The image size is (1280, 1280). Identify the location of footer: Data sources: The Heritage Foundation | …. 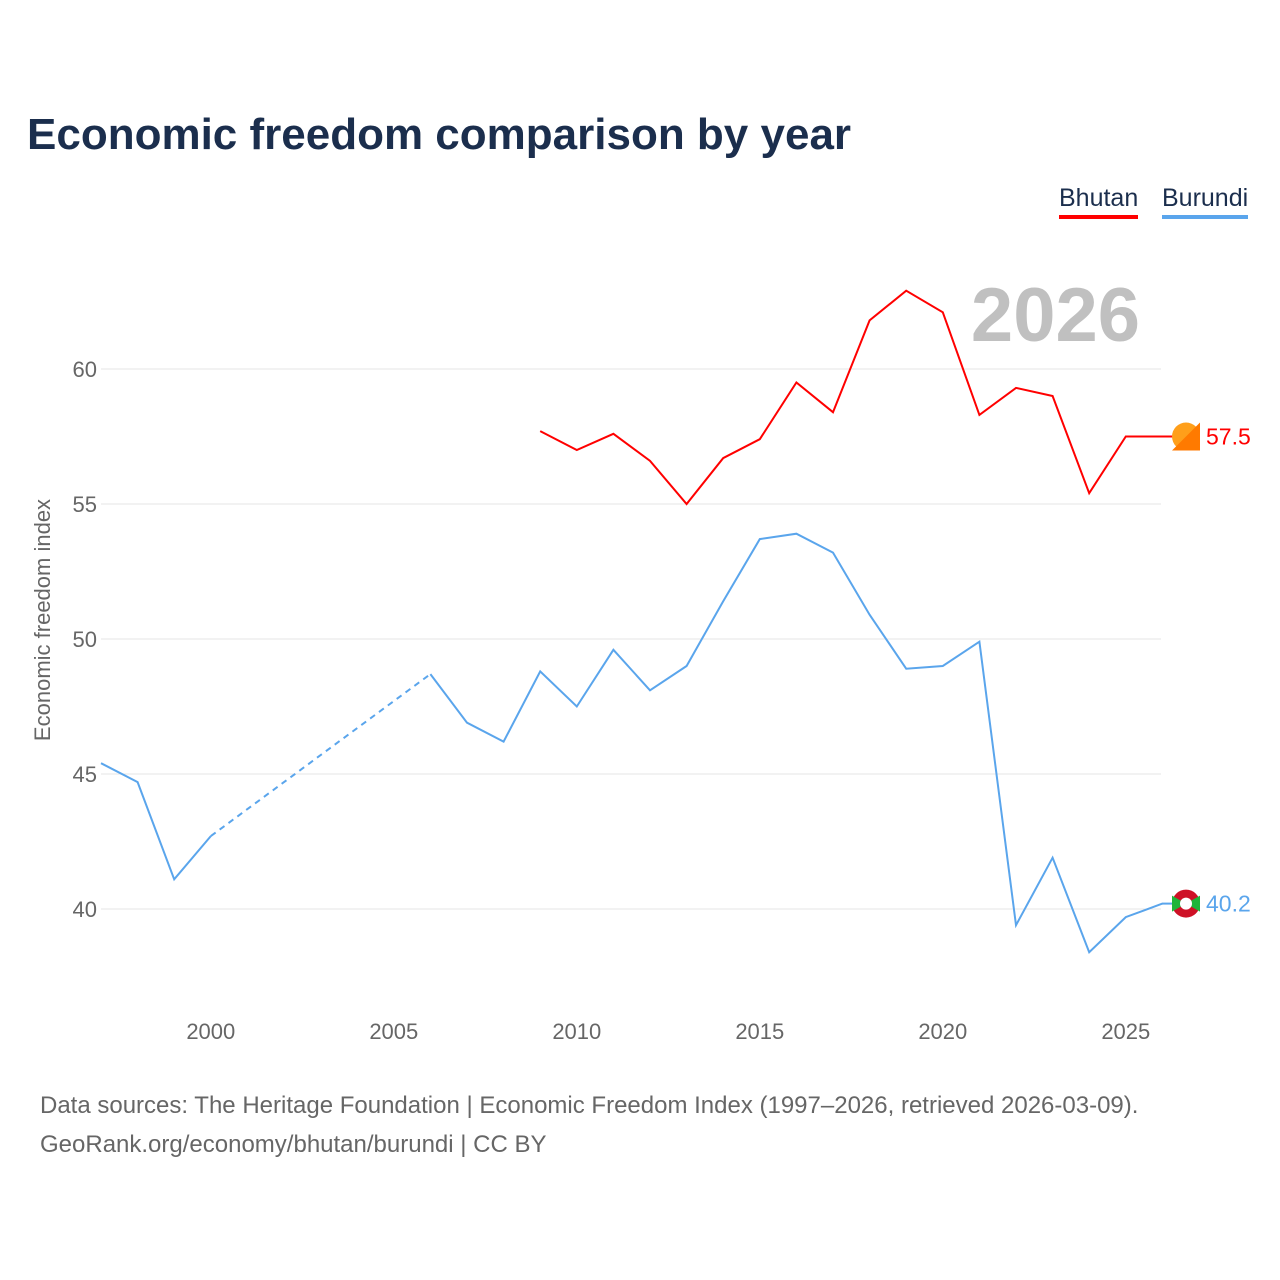
(589, 1125).